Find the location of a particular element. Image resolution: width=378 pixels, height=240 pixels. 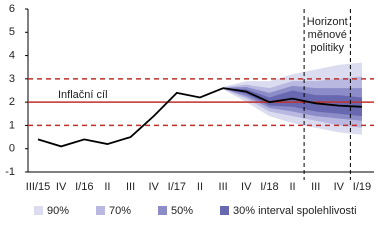

legend-label: 30% interval spolehlivosti is located at coordinates (295, 211).